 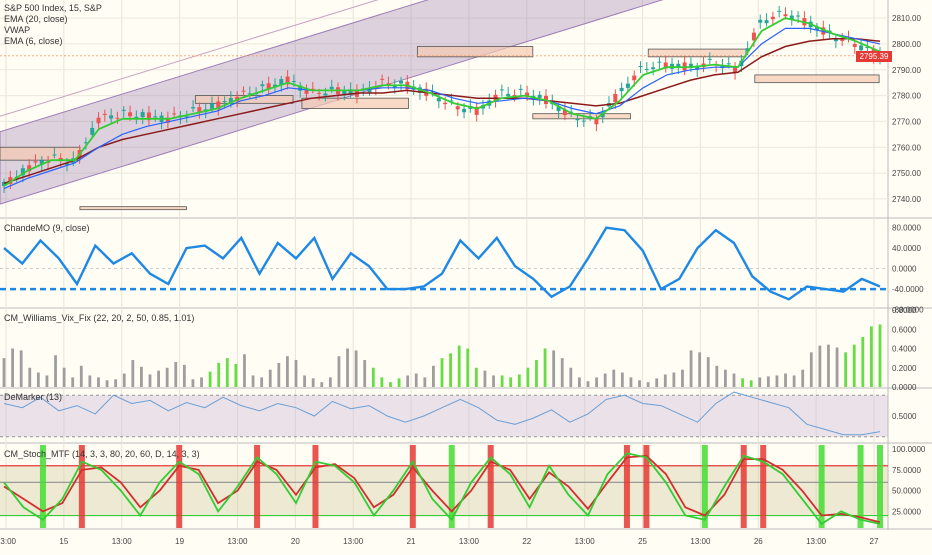 What do you see at coordinates (906, 121) in the screenshot?
I see `price-tick-label: 2770.00` at bounding box center [906, 121].